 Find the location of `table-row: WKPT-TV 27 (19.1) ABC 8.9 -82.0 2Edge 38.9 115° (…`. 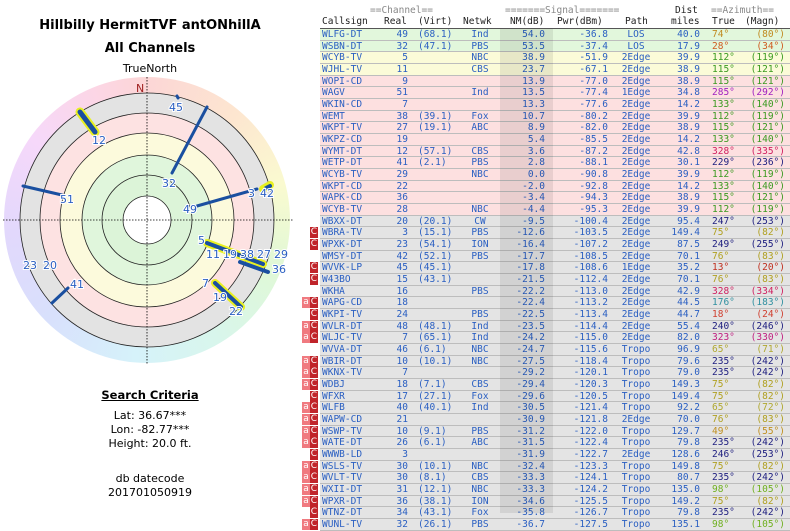

table-row: WKPT-TV 27 (19.1) ABC 8.9 -82.0 2Edge 38.9 115° (… is located at coordinates (555, 128).